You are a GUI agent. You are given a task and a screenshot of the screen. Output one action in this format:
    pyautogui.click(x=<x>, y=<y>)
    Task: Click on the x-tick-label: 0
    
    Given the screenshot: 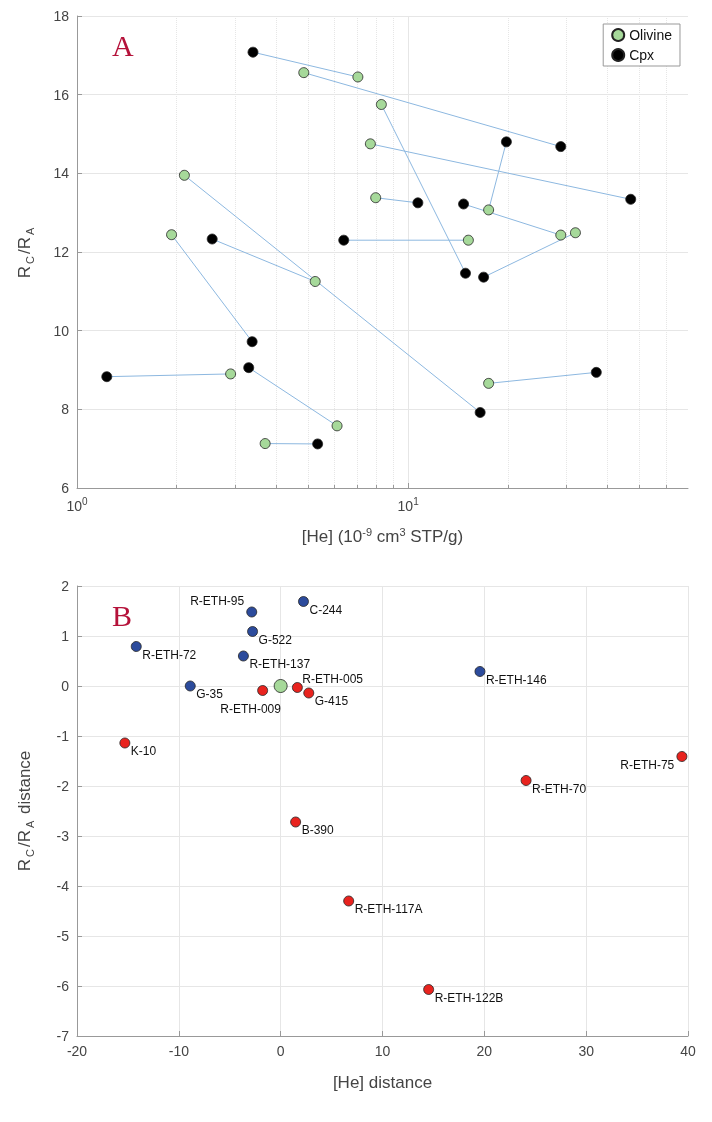 What is the action you would take?
    pyautogui.click(x=280, y=1051)
    